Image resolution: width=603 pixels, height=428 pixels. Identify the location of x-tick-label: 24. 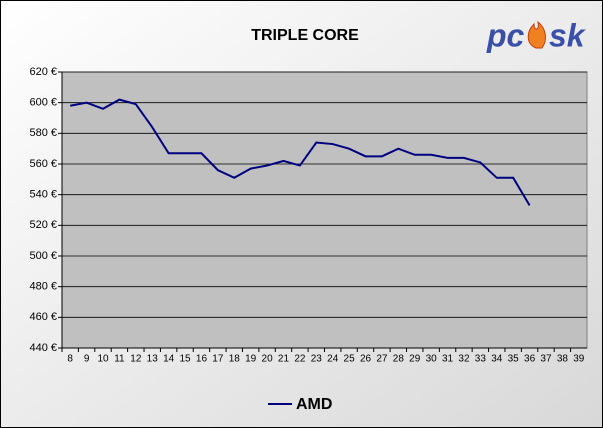
(333, 359).